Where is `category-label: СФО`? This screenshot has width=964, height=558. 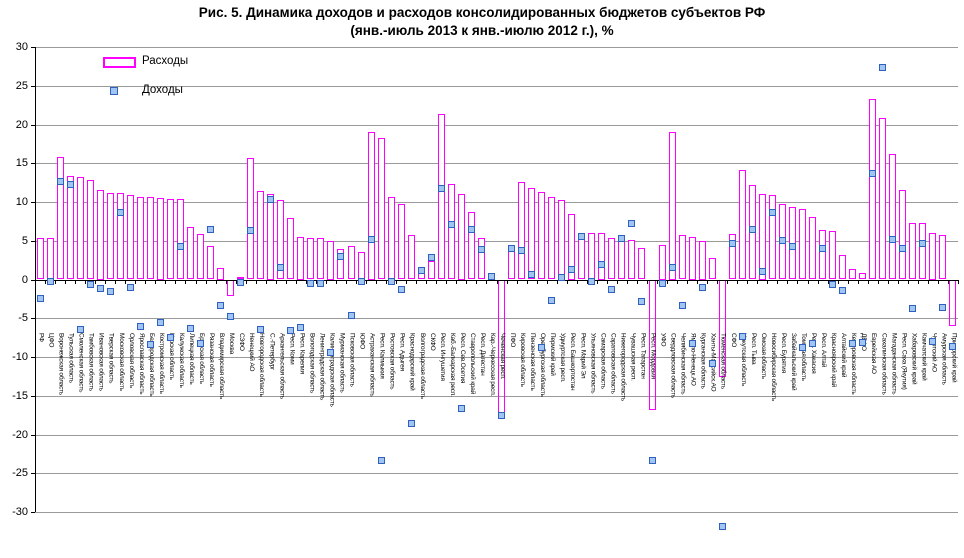
category-label: СФО is located at coordinates (733, 340).